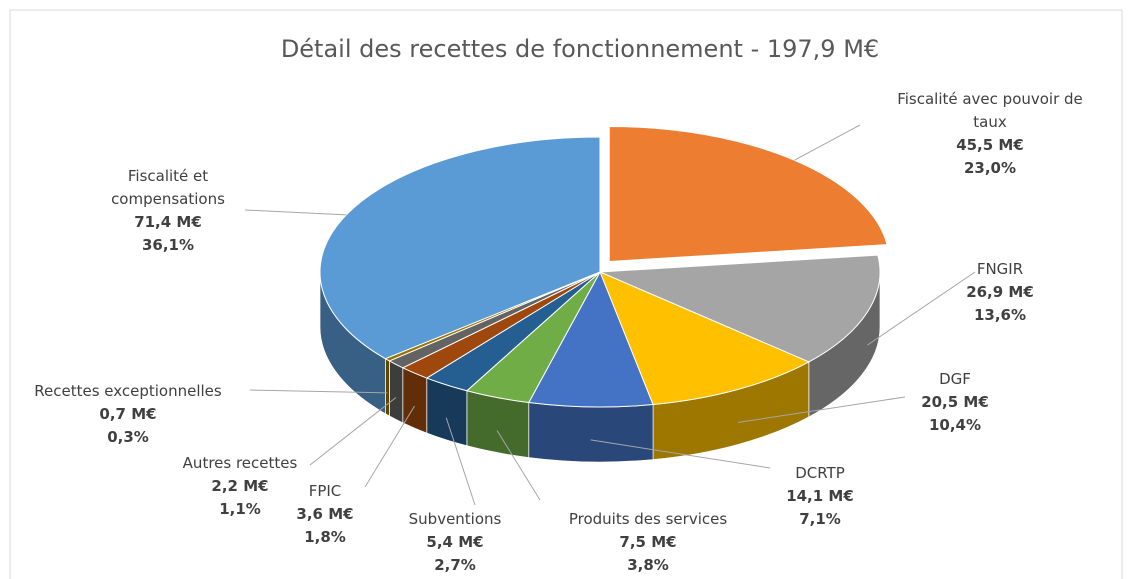 The width and height of the screenshot is (1132, 579). I want to click on value-label: 20,5 M€, so click(955, 402).